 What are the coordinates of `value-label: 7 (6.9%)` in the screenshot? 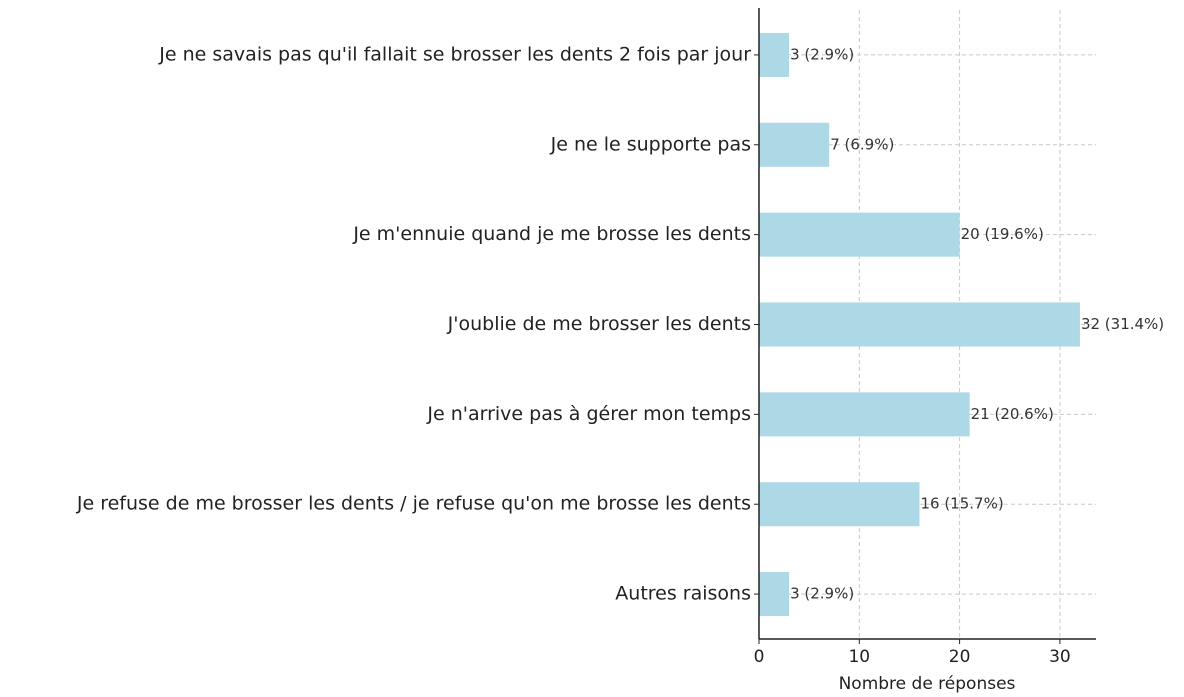 It's located at (862, 144).